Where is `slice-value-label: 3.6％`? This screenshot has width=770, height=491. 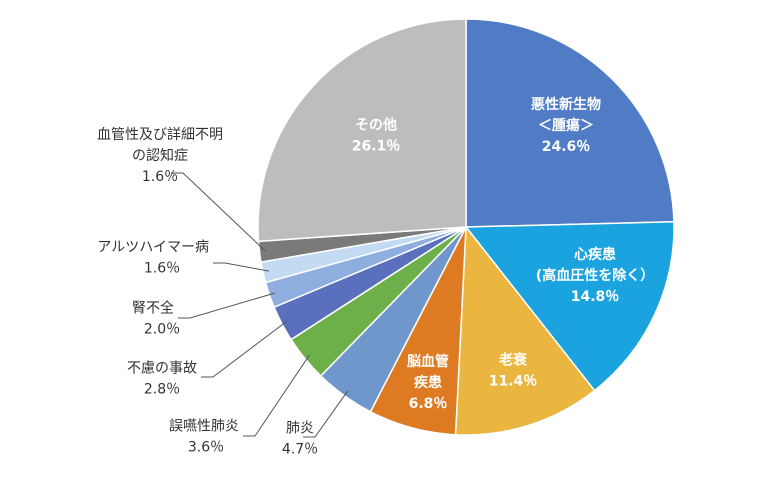 slice-value-label: 3.6％ is located at coordinates (206, 448).